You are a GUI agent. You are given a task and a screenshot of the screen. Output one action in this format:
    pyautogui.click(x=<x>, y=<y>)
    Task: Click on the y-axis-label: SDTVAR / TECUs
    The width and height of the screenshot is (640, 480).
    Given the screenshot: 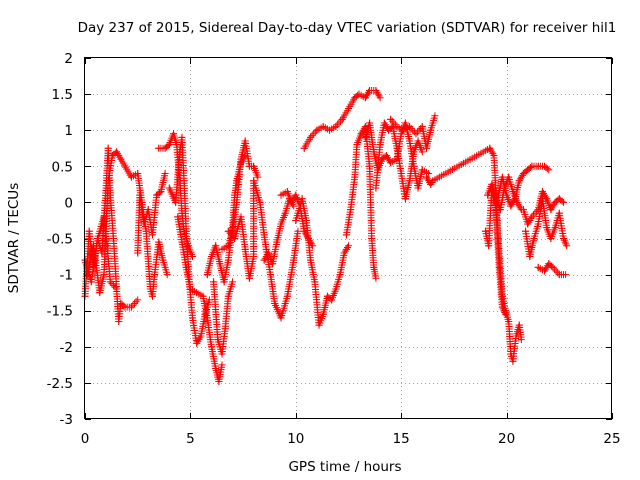 What is the action you would take?
    pyautogui.click(x=14, y=238)
    